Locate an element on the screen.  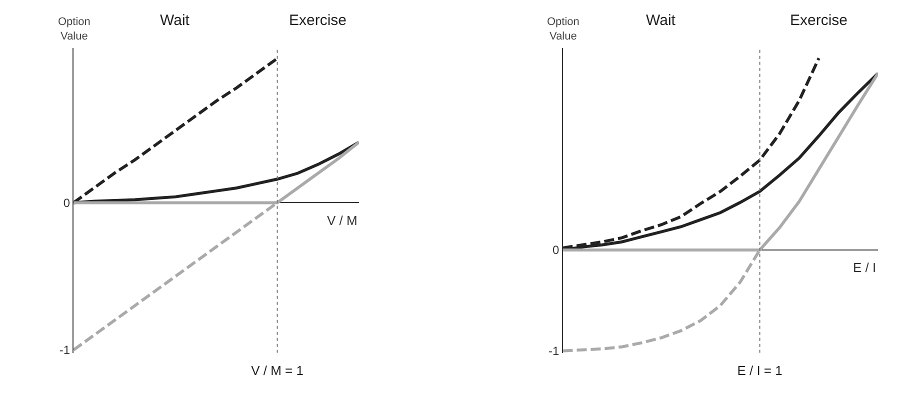
x-axis-title: V / M is located at coordinates (342, 220).